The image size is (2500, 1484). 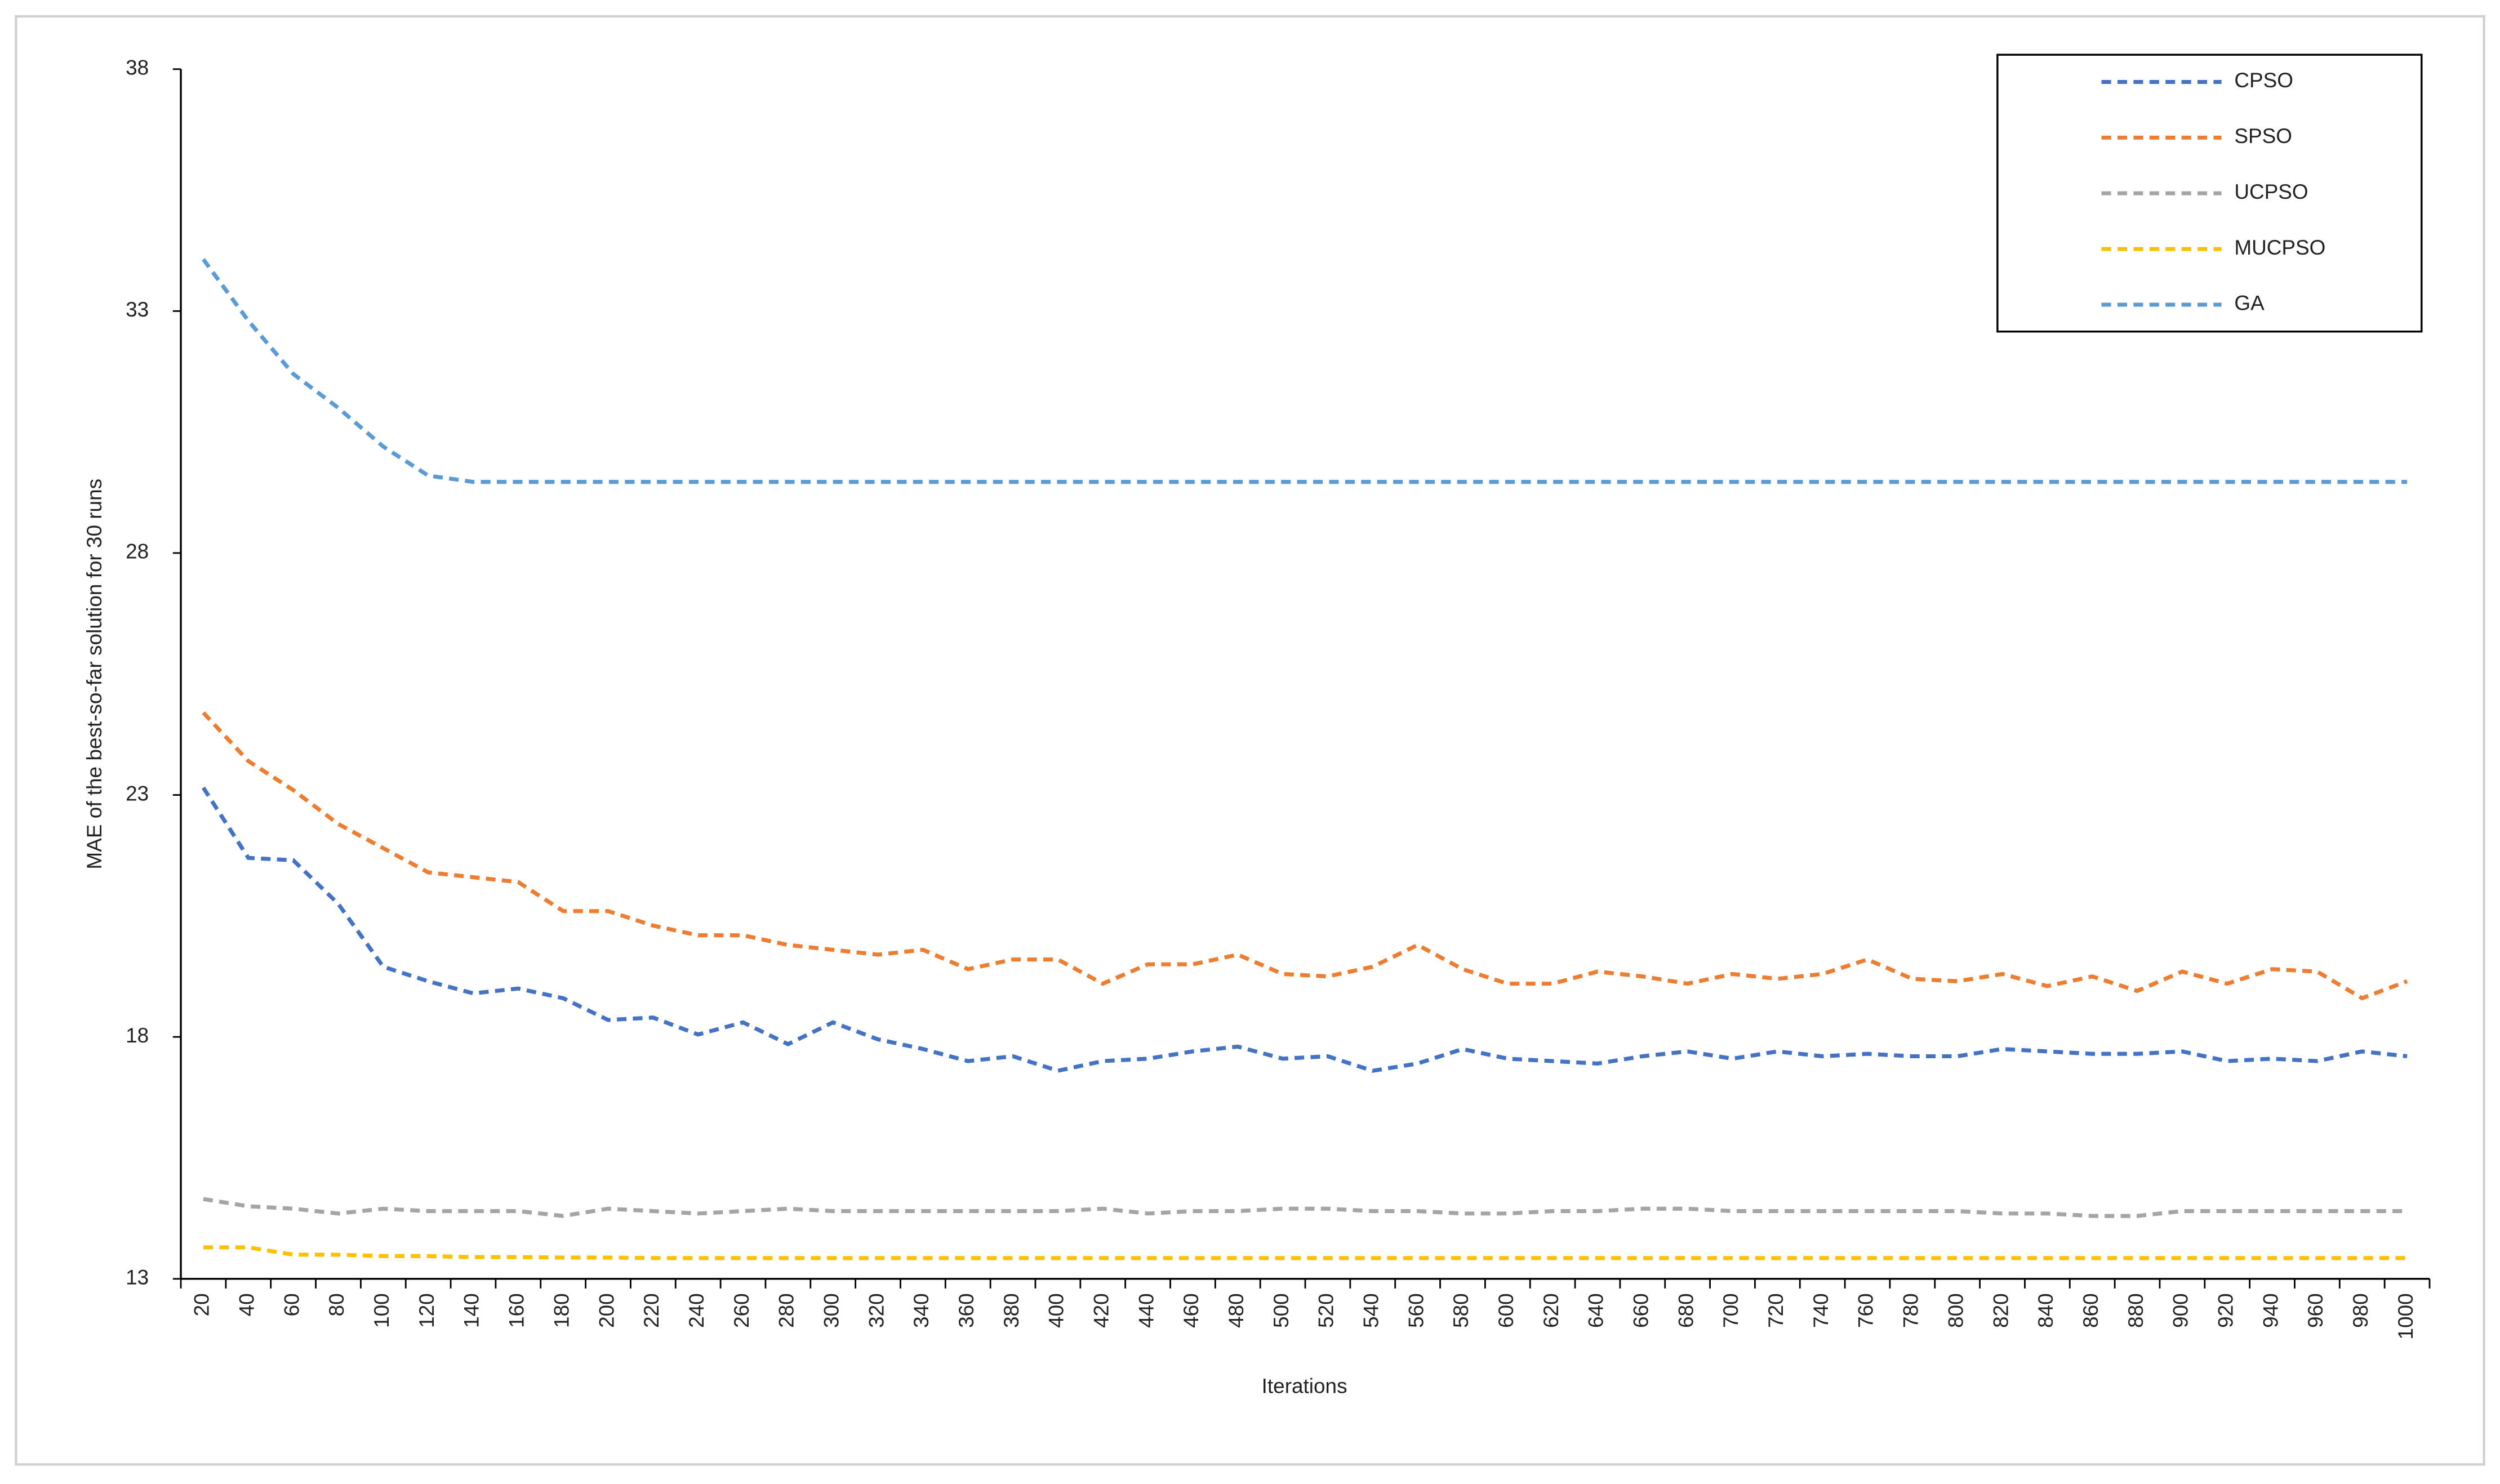 What do you see at coordinates (1911, 1310) in the screenshot?
I see `x-tick-label: 780` at bounding box center [1911, 1310].